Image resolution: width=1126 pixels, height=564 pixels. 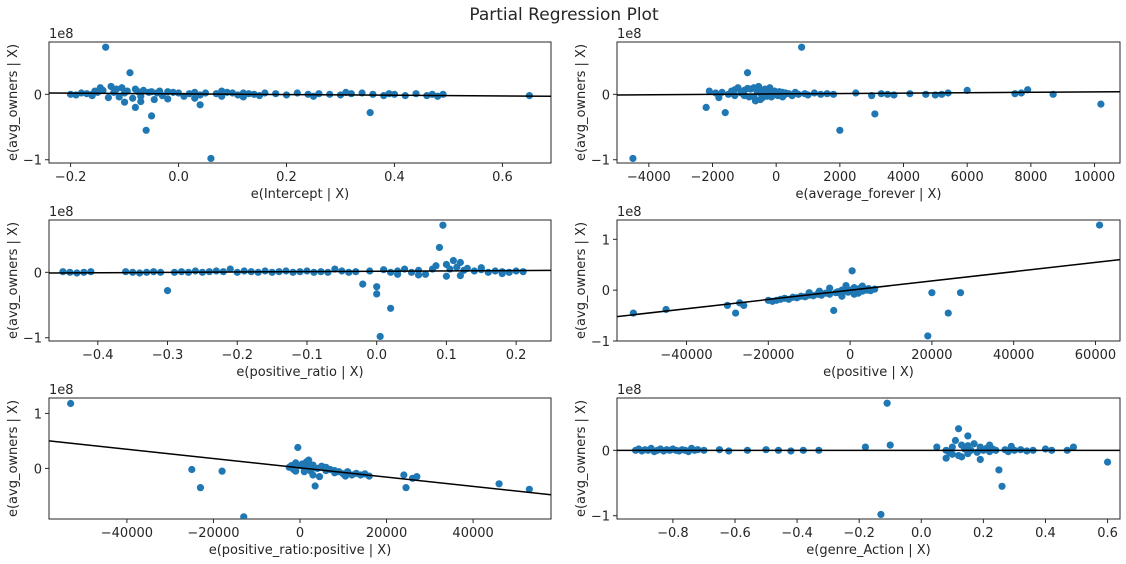 I want to click on x-tick-label: 0.2, so click(x=286, y=177).